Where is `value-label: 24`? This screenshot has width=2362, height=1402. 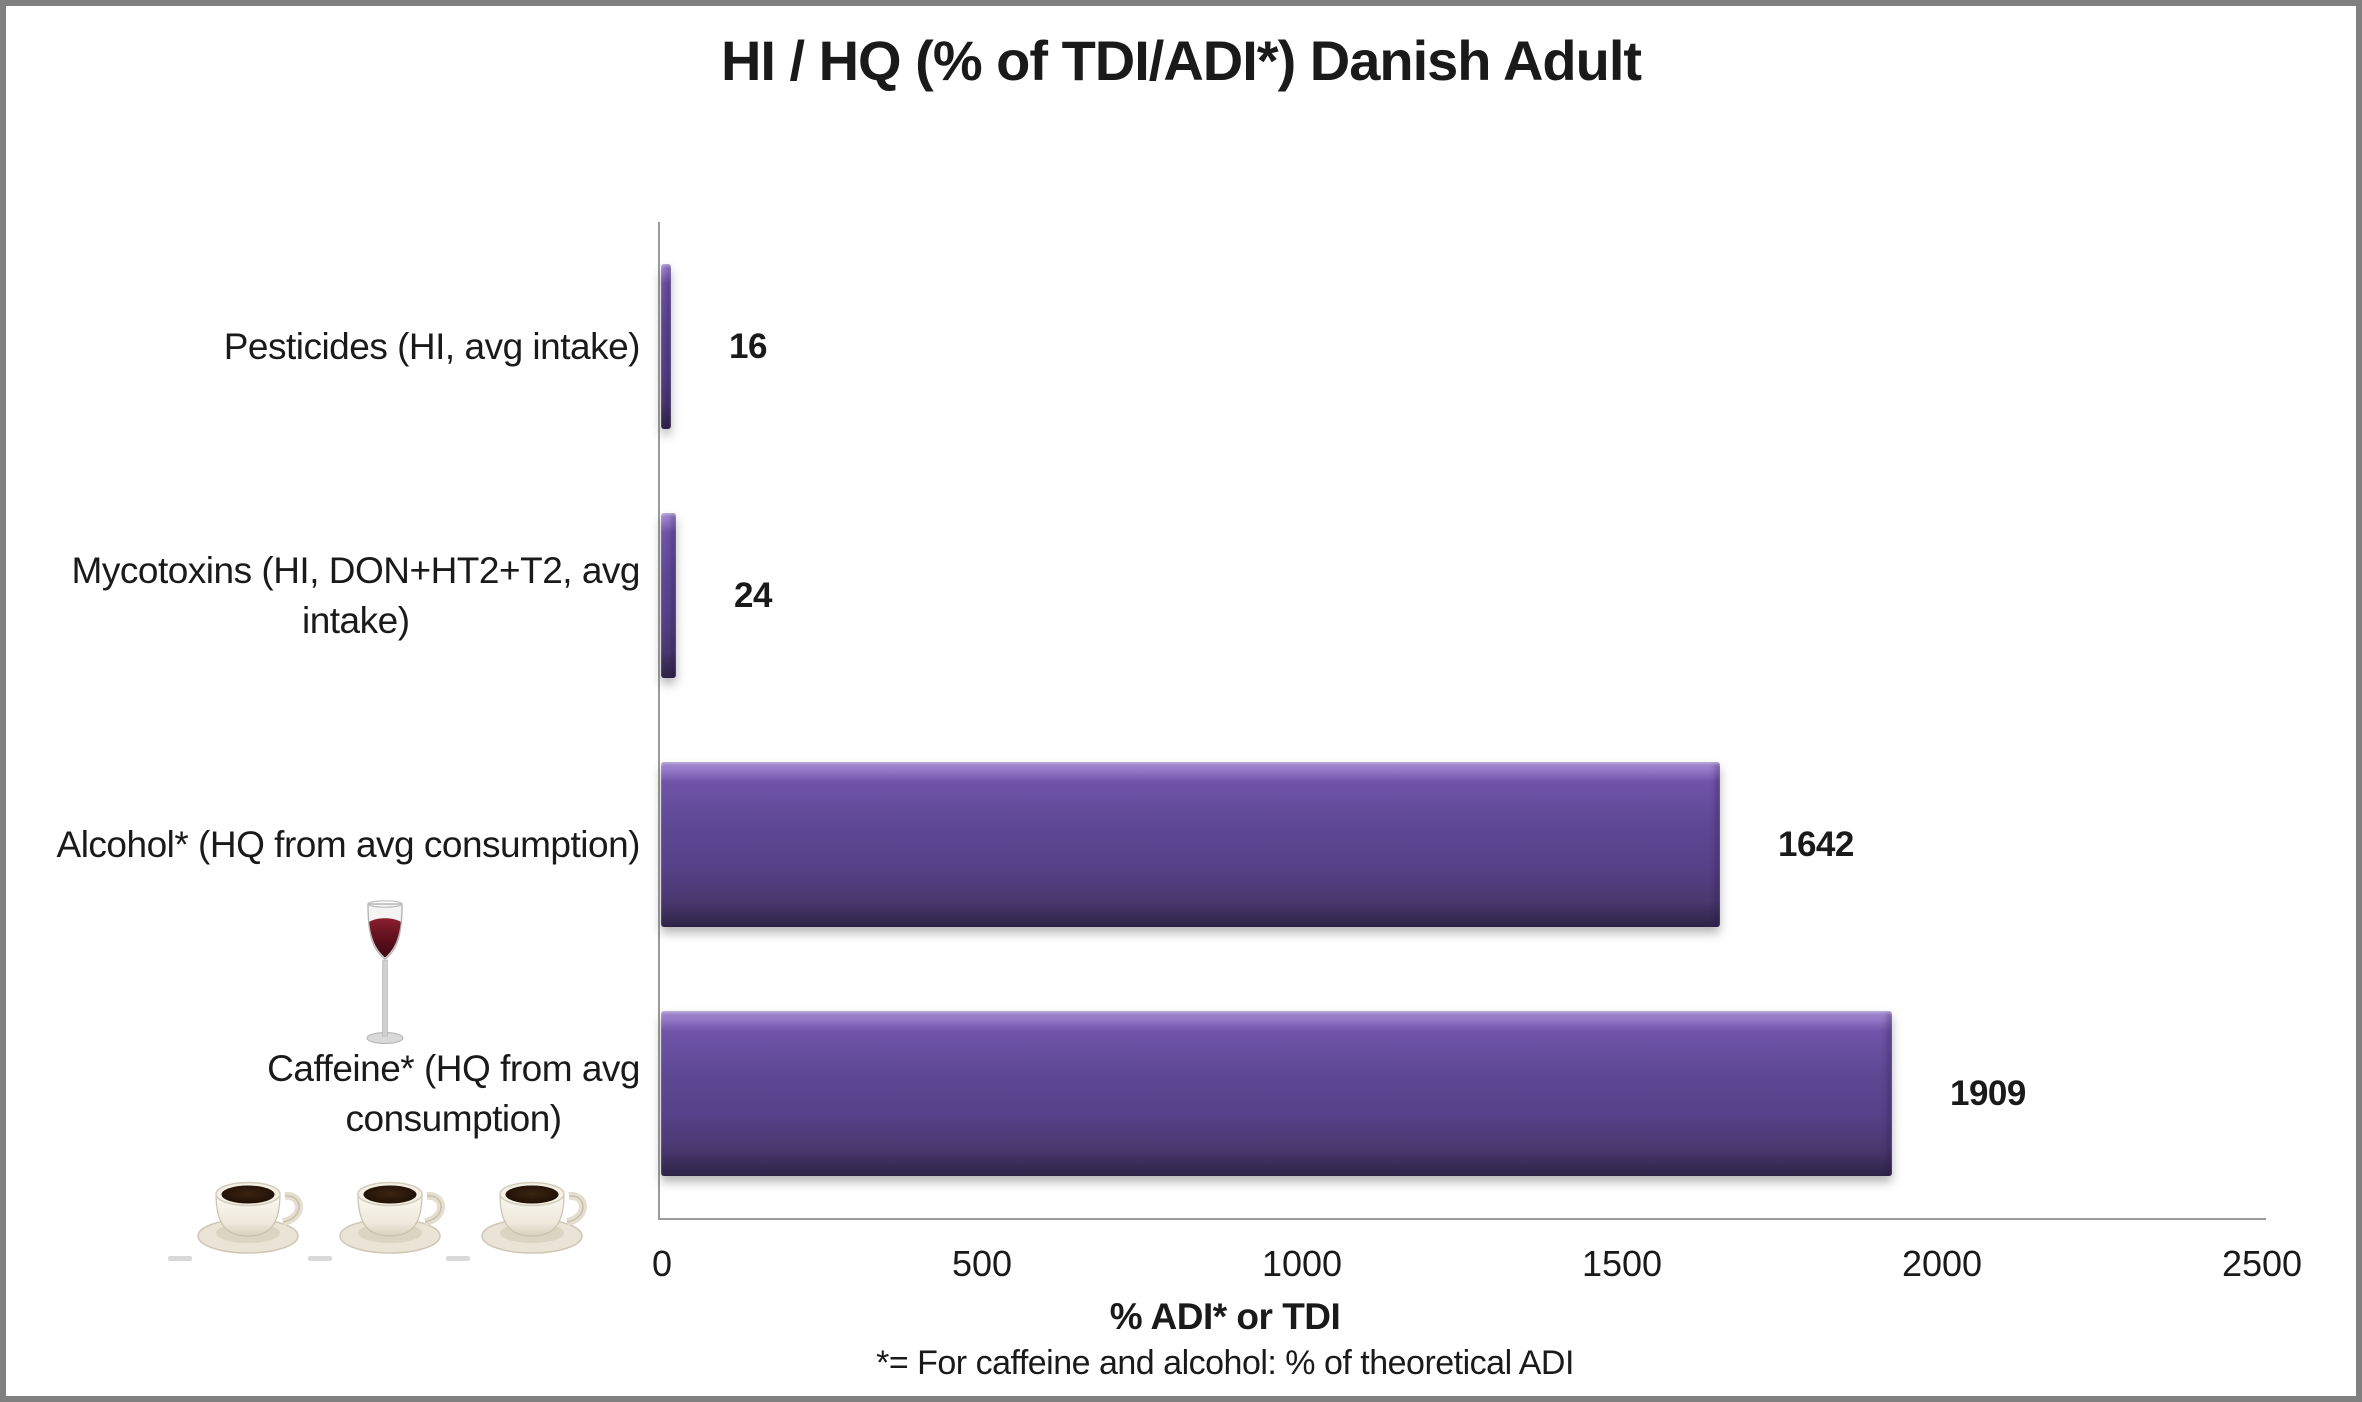
value-label: 24 is located at coordinates (753, 595).